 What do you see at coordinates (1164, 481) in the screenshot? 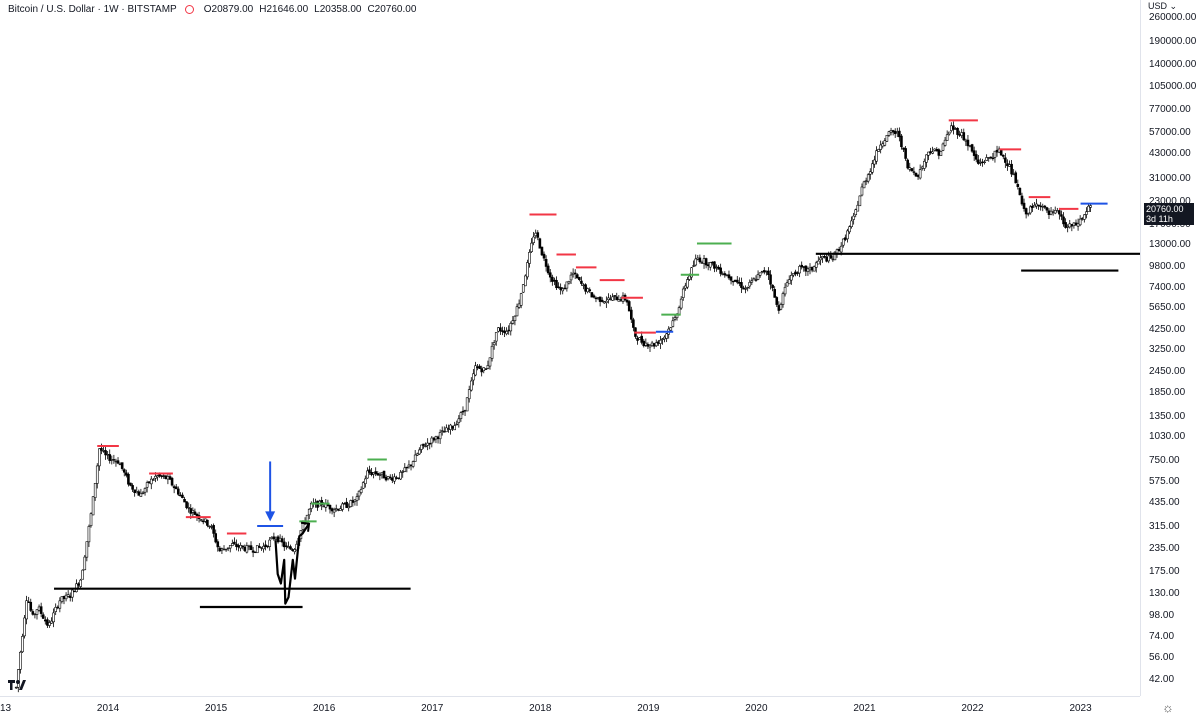
I see `price-tick-label: 575.00` at bounding box center [1164, 481].